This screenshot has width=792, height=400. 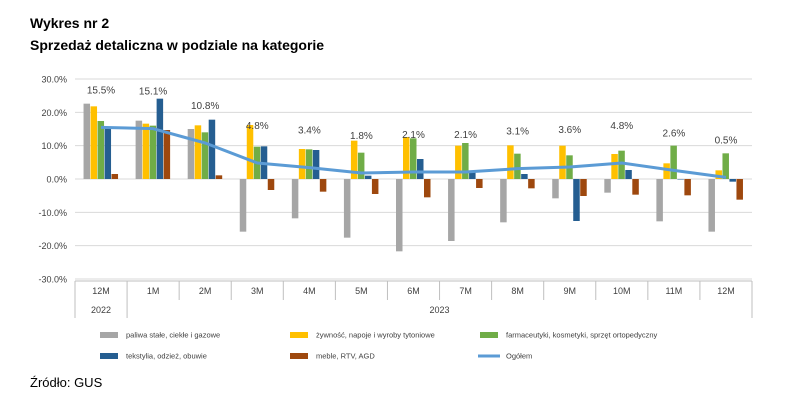 I want to click on chart-number-title: Wykres nr 2, so click(x=70, y=23).